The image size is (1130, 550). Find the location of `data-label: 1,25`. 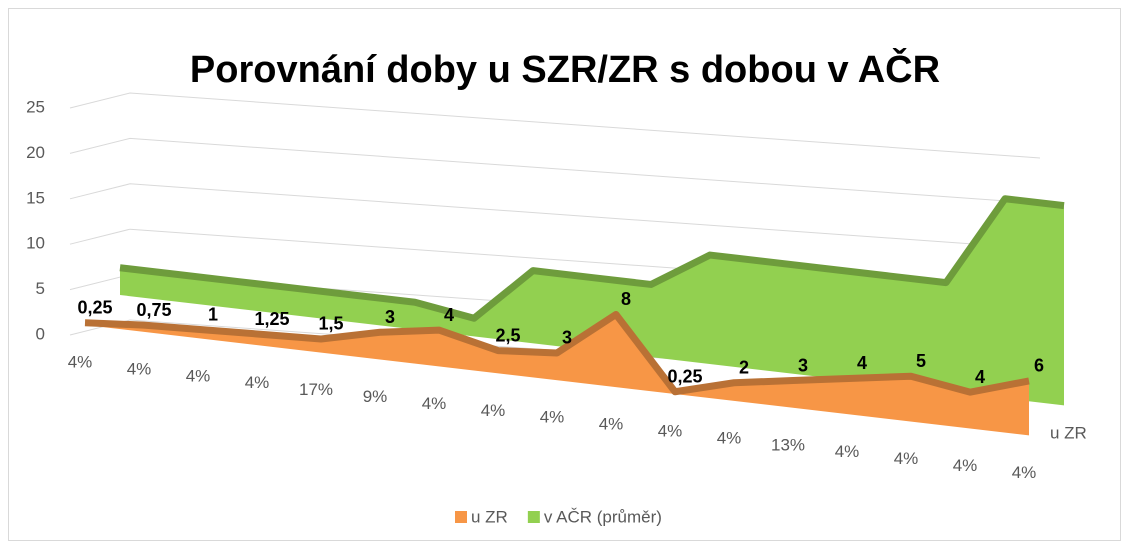

data-label: 1,25 is located at coordinates (271, 319).